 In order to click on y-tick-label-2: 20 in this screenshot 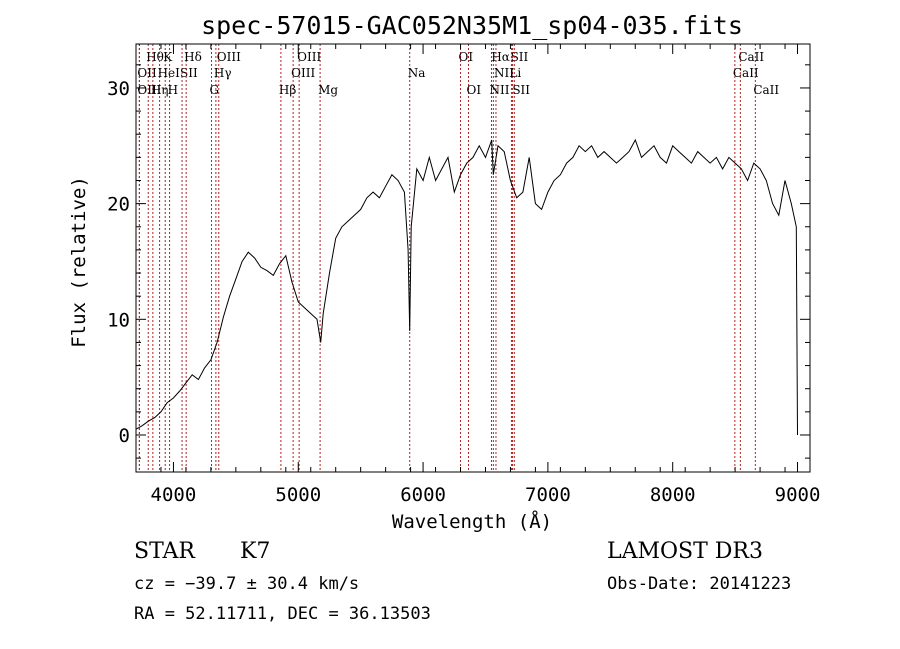, I will do `click(118, 205)`.